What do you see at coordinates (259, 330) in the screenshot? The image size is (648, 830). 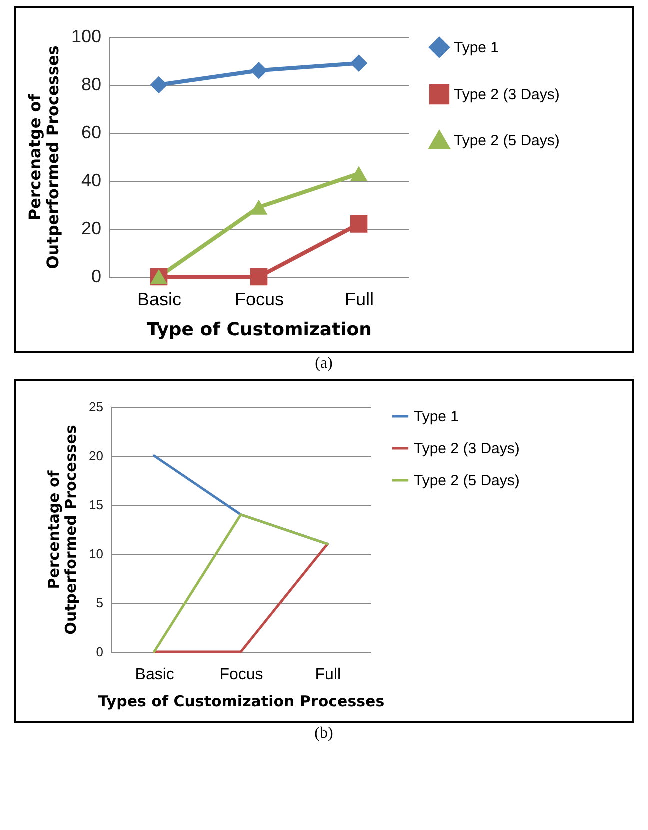 I see `x-axis-title: Type of Customization` at bounding box center [259, 330].